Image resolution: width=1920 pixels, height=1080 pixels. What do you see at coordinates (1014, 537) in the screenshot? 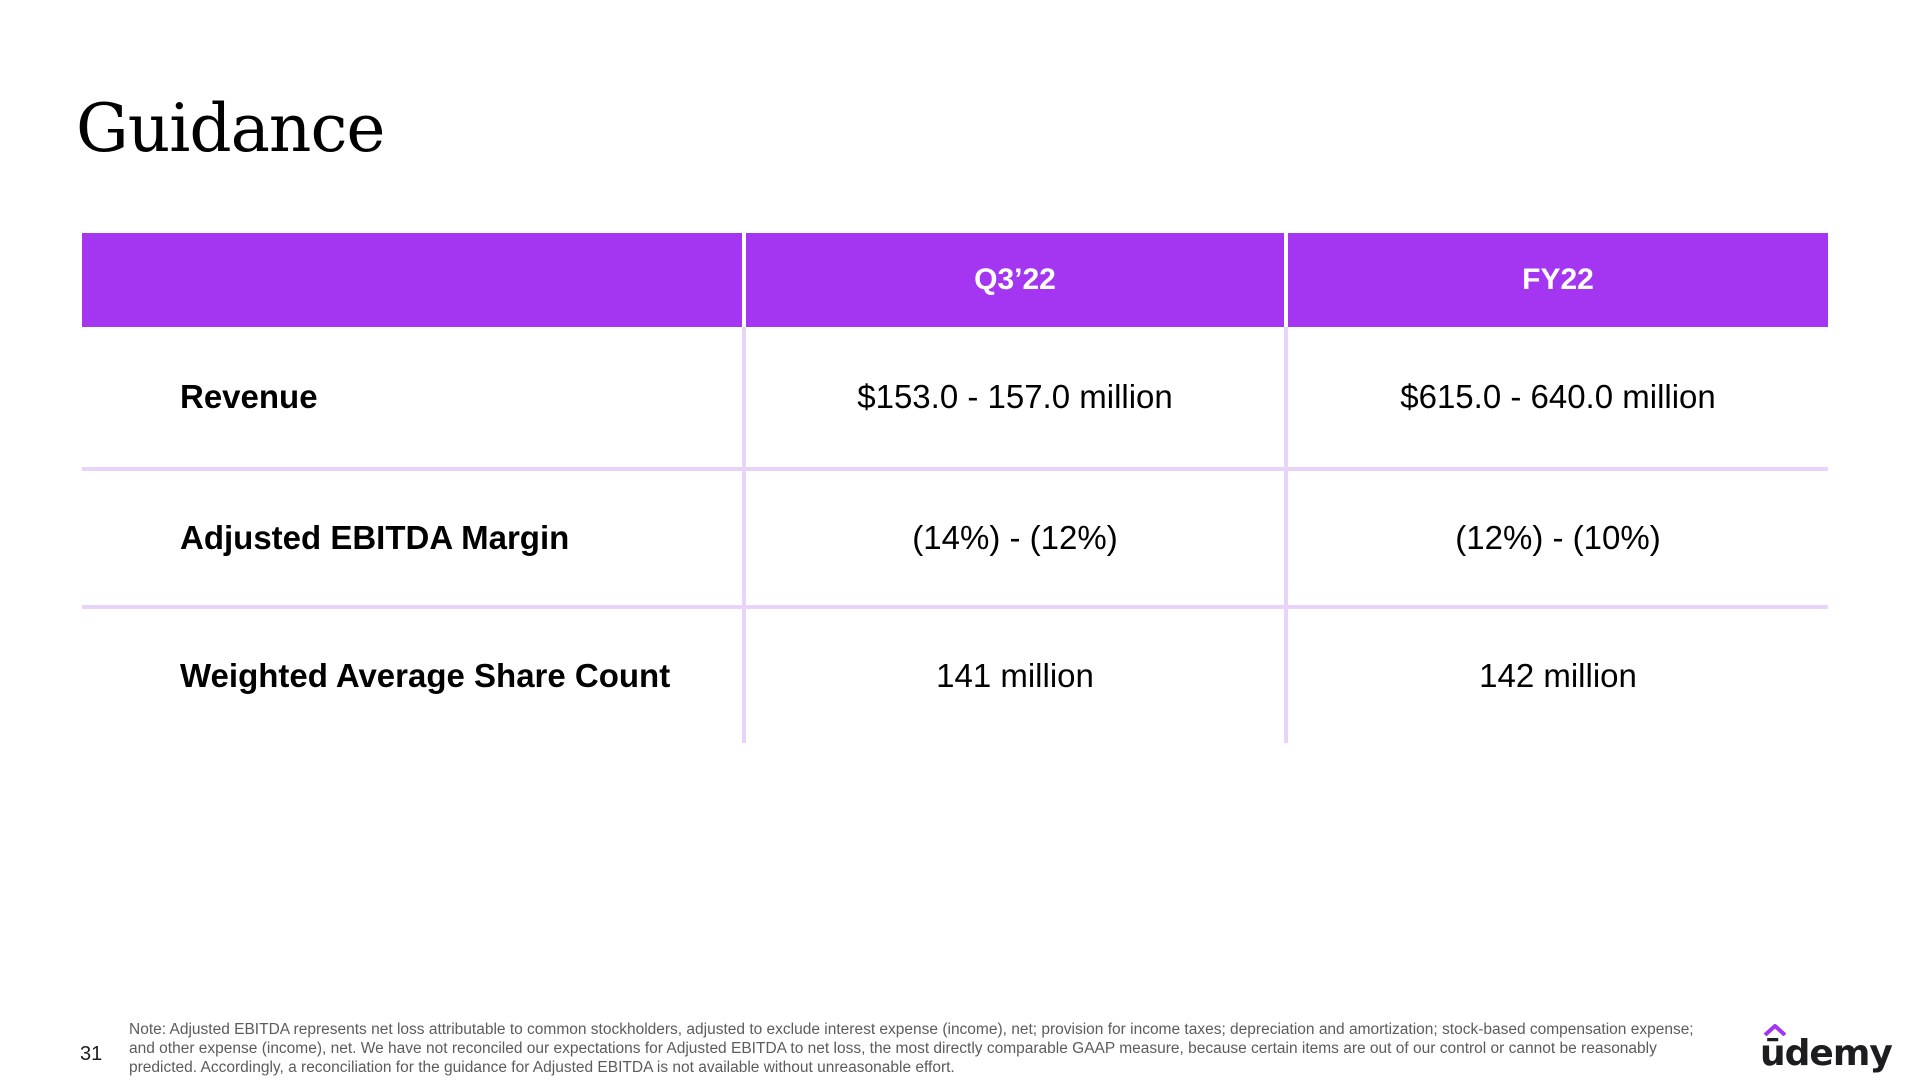
I see `cell-ebitda-margin-q3: (14%) - (12%)` at bounding box center [1014, 537].